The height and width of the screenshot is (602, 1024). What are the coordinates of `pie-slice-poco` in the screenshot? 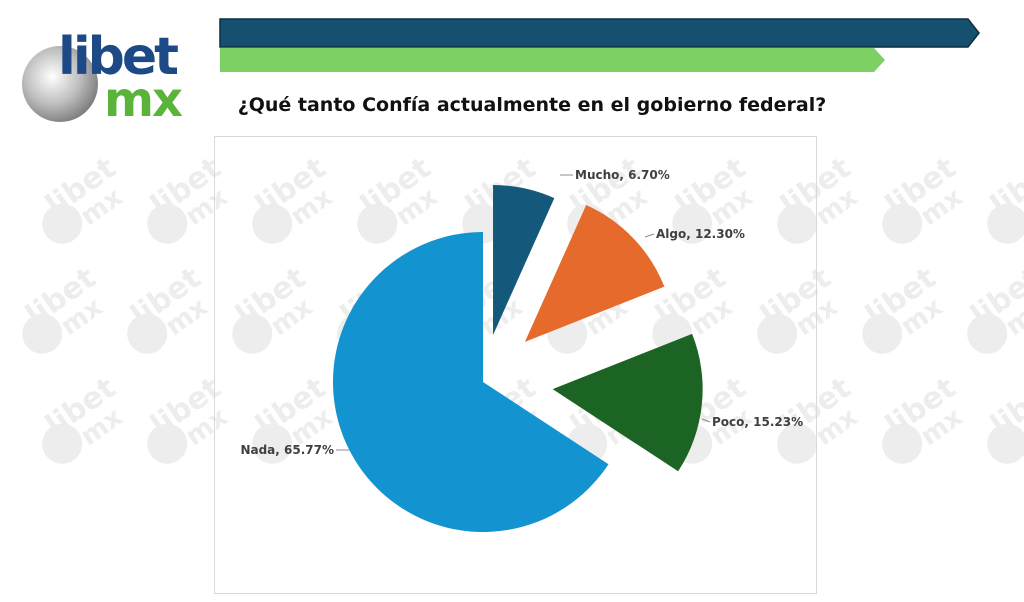 It's located at (627, 402).